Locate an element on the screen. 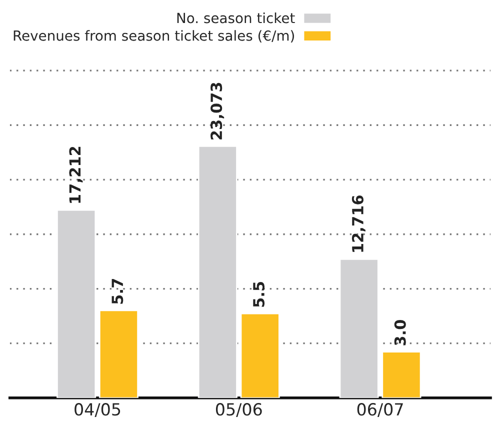 This screenshot has height=426, width=493. data-label: 5.5 is located at coordinates (259, 294).